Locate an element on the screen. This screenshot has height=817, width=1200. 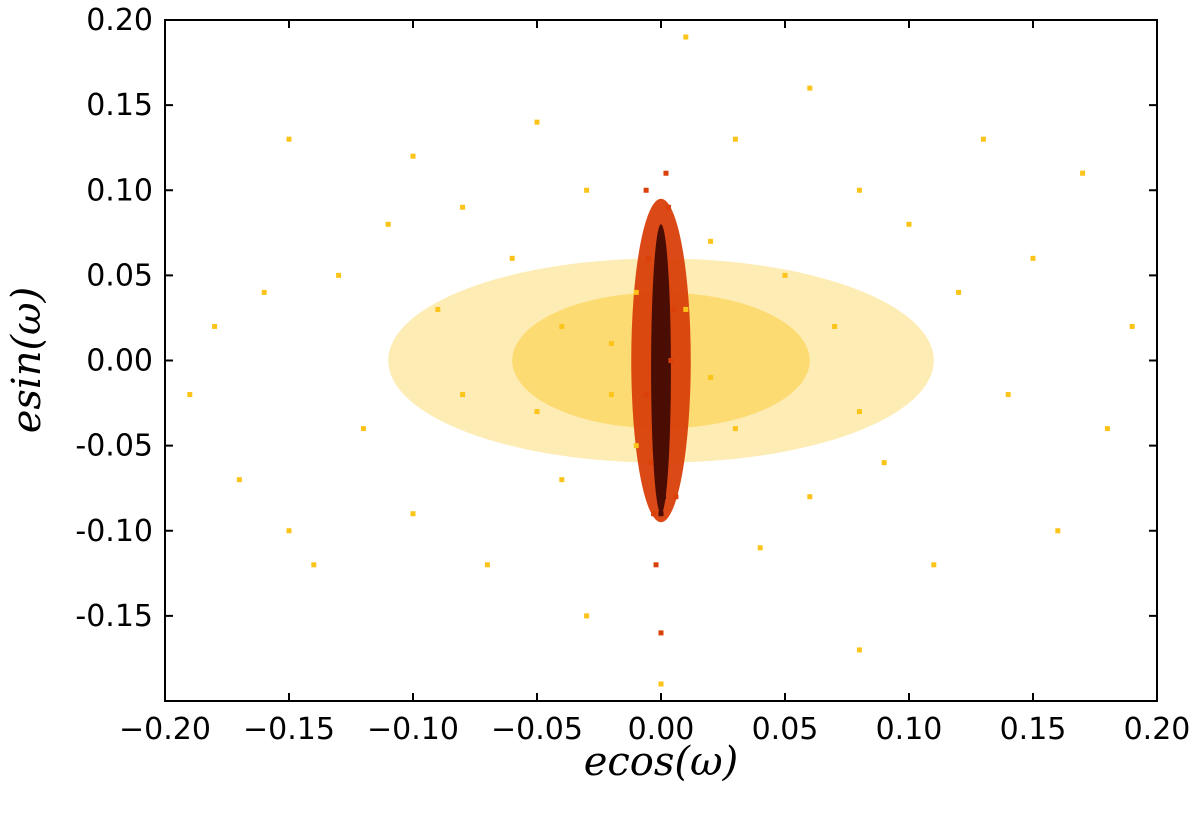
x-tick-label-3: −0.05 is located at coordinates (537, 729).